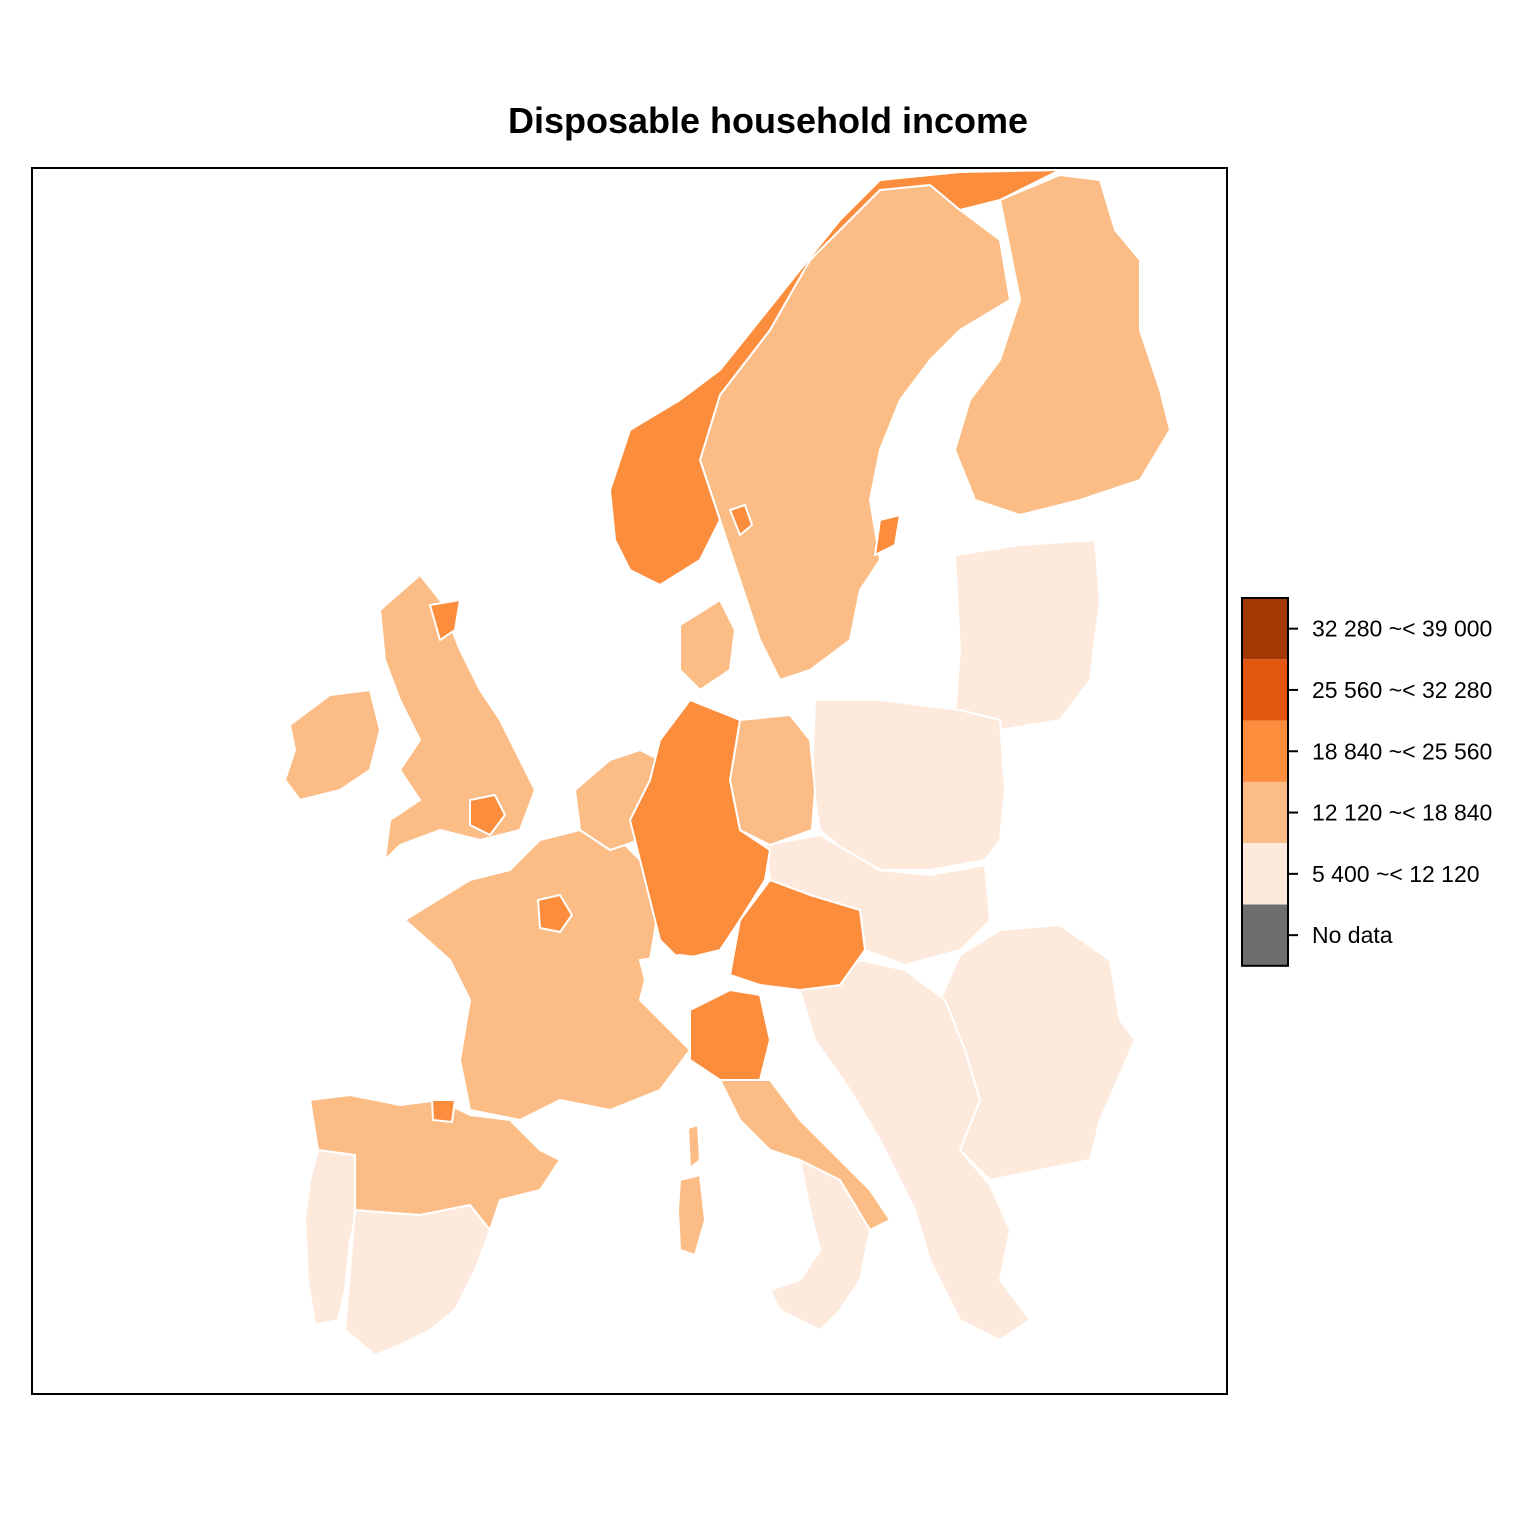 This screenshot has width=1536, height=1536. I want to click on legend-label: 18 840 ~< 25 560, so click(1402, 751).